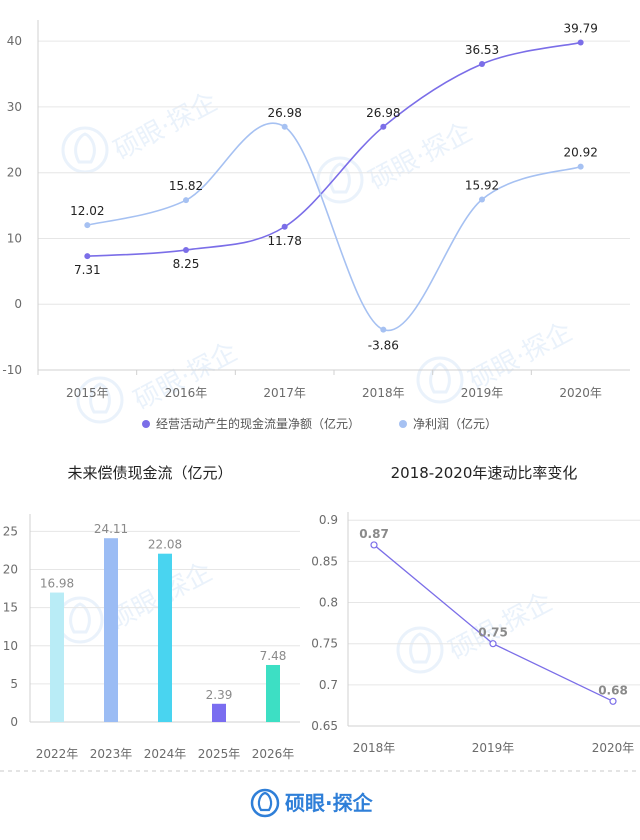  Describe the element at coordinates (383, 113) in the screenshot. I see `data-label-0: 26.98` at that location.